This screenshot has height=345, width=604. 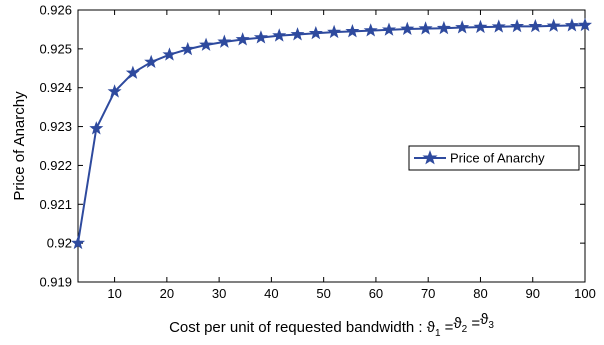 I want to click on x-tick-label: 30, so click(x=219, y=293).